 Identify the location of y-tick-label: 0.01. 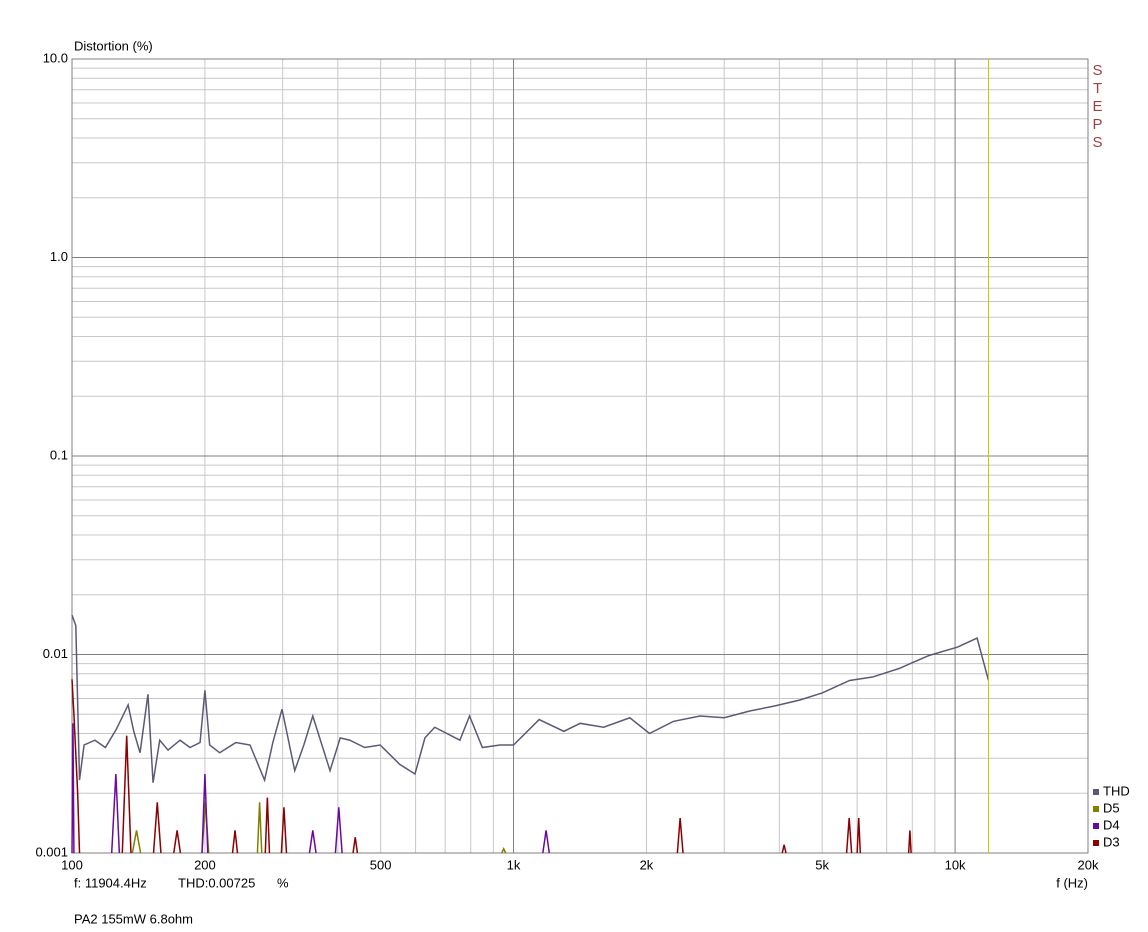
(55, 653).